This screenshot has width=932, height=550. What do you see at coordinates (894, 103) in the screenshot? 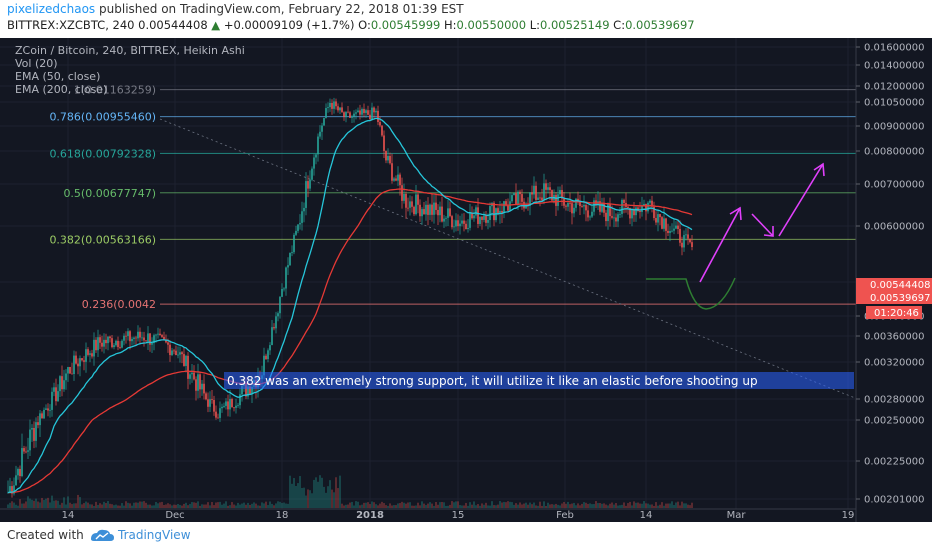
I see `price-tick-label: 0.01050000` at bounding box center [894, 103].